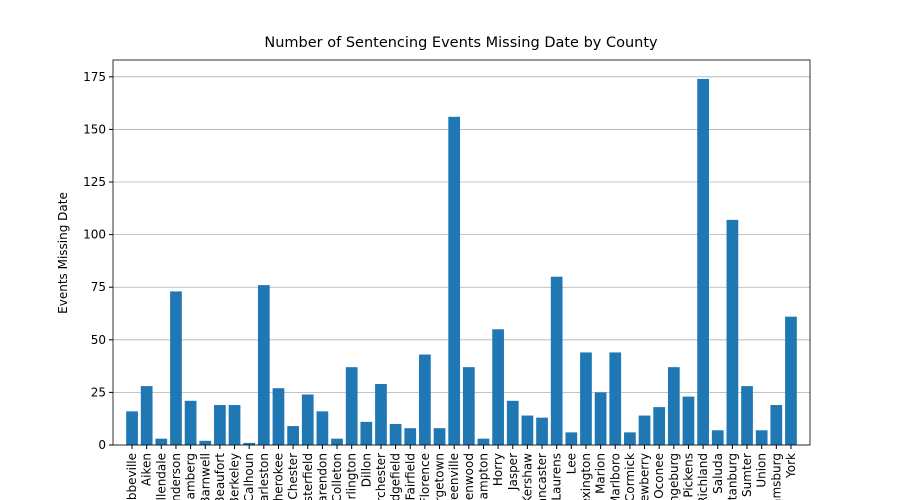 This screenshot has height=500, width=900. I want to click on x-tick-label: Sumter, so click(747, 475).